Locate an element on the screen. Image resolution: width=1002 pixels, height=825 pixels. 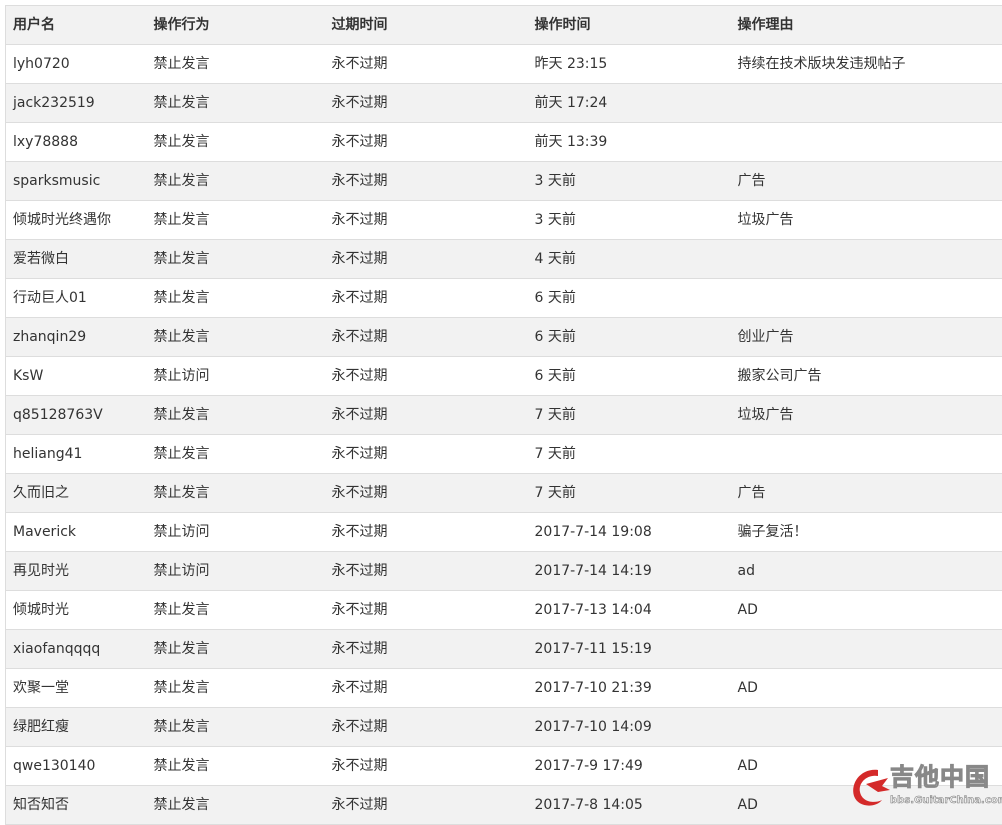
cell-username: lxy78888 is located at coordinates (76, 142).